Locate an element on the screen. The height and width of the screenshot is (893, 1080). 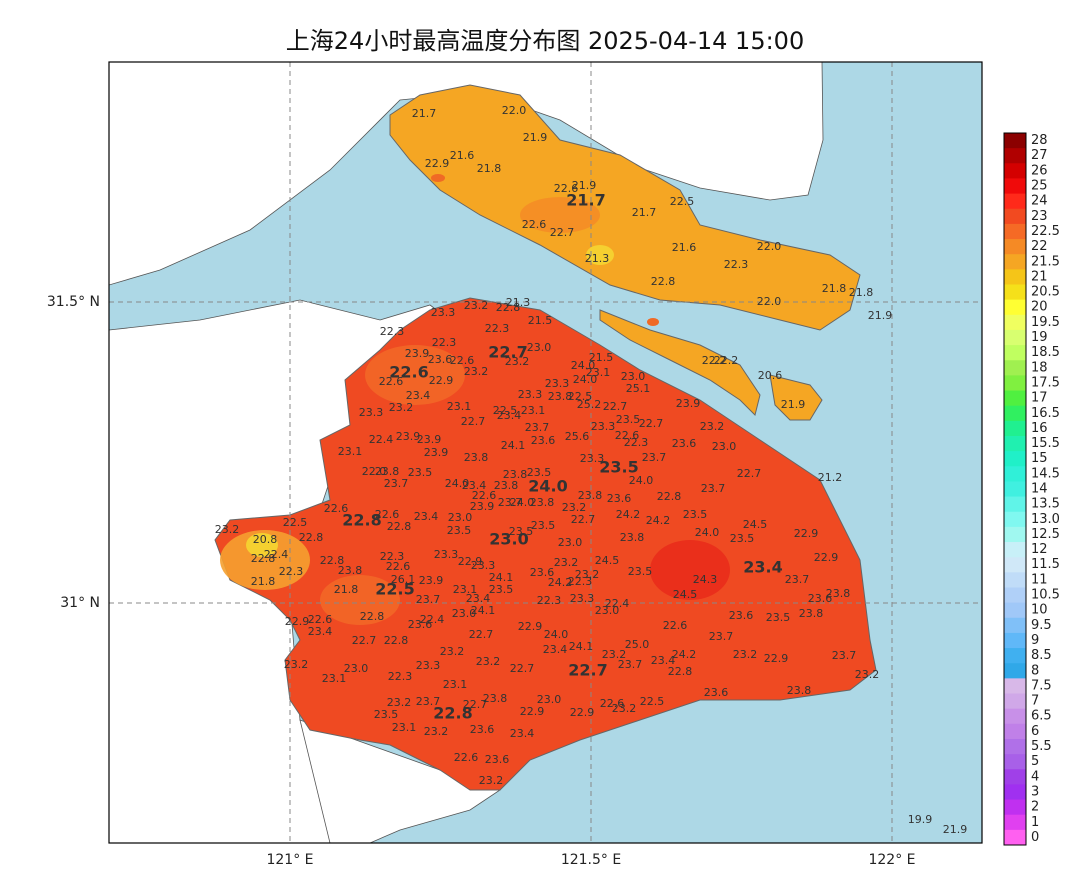
station-label: 21.9 is located at coordinates (535, 137).